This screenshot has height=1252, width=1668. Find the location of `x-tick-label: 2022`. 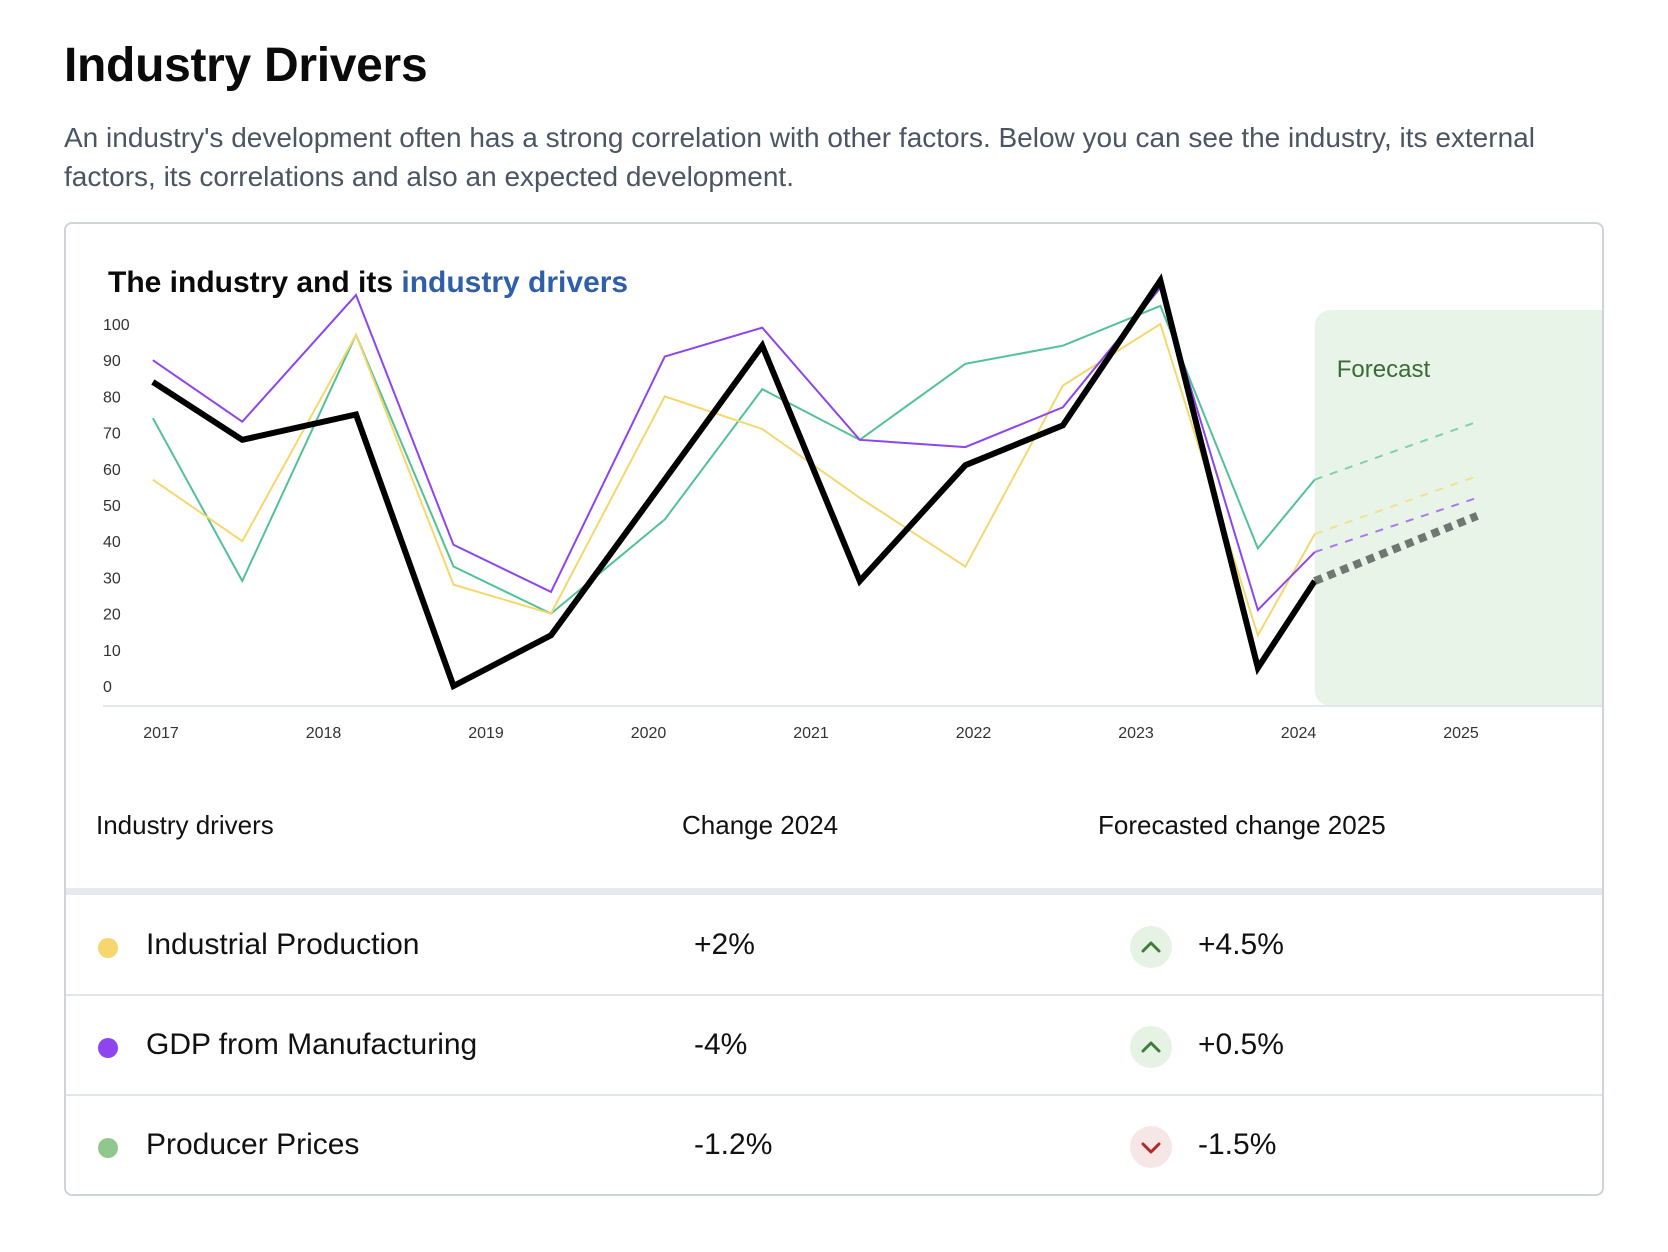

x-tick-label: 2022 is located at coordinates (974, 733).